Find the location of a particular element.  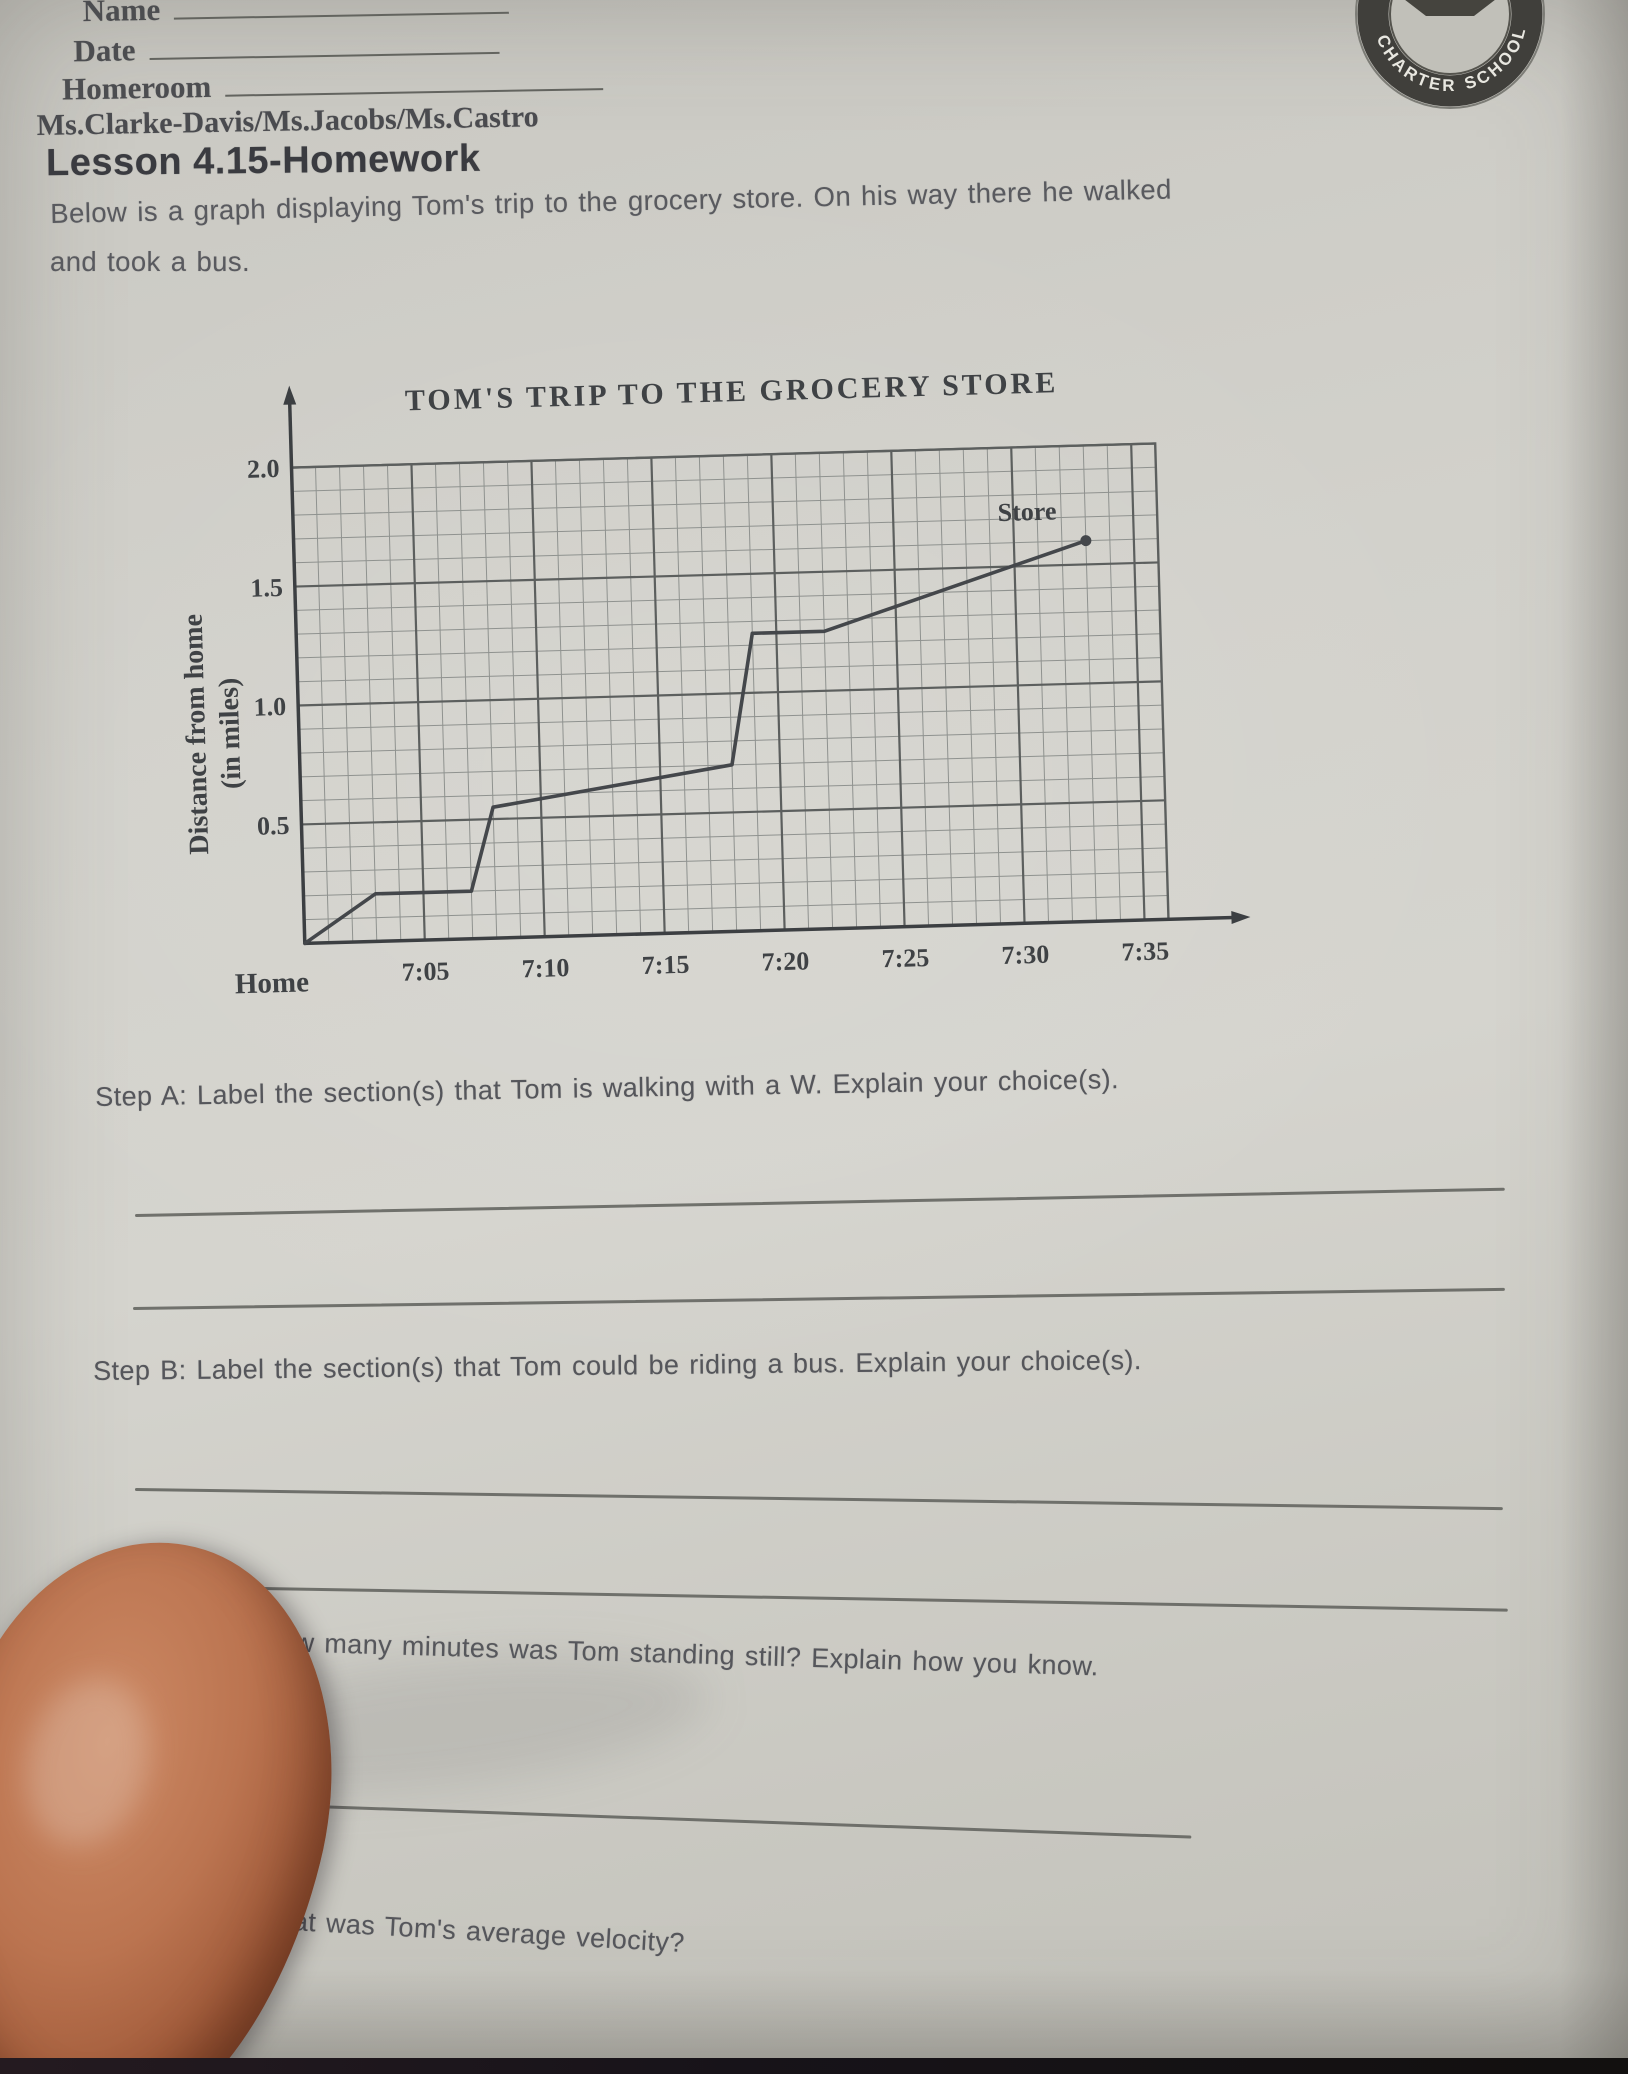

y-tick-label: 2.0 is located at coordinates (263, 469).